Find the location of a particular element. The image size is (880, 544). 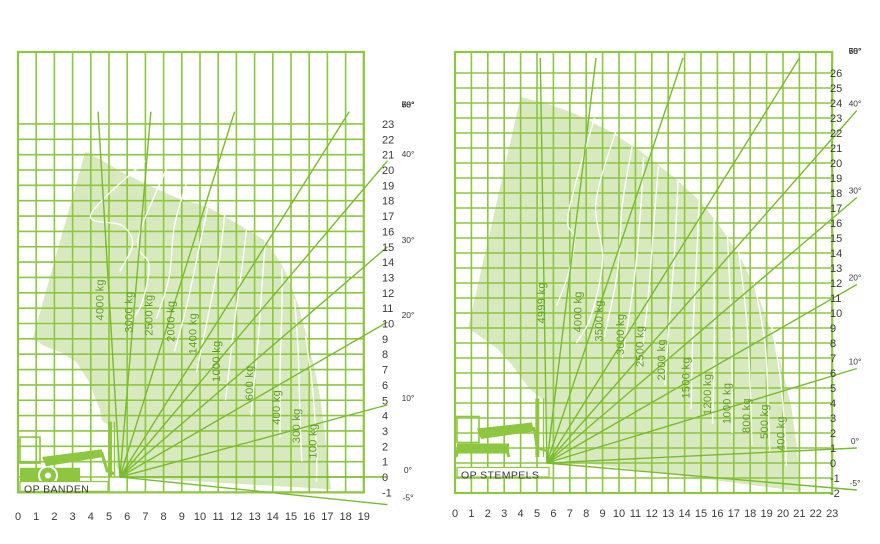

angle-label: 78° is located at coordinates (855, 51).